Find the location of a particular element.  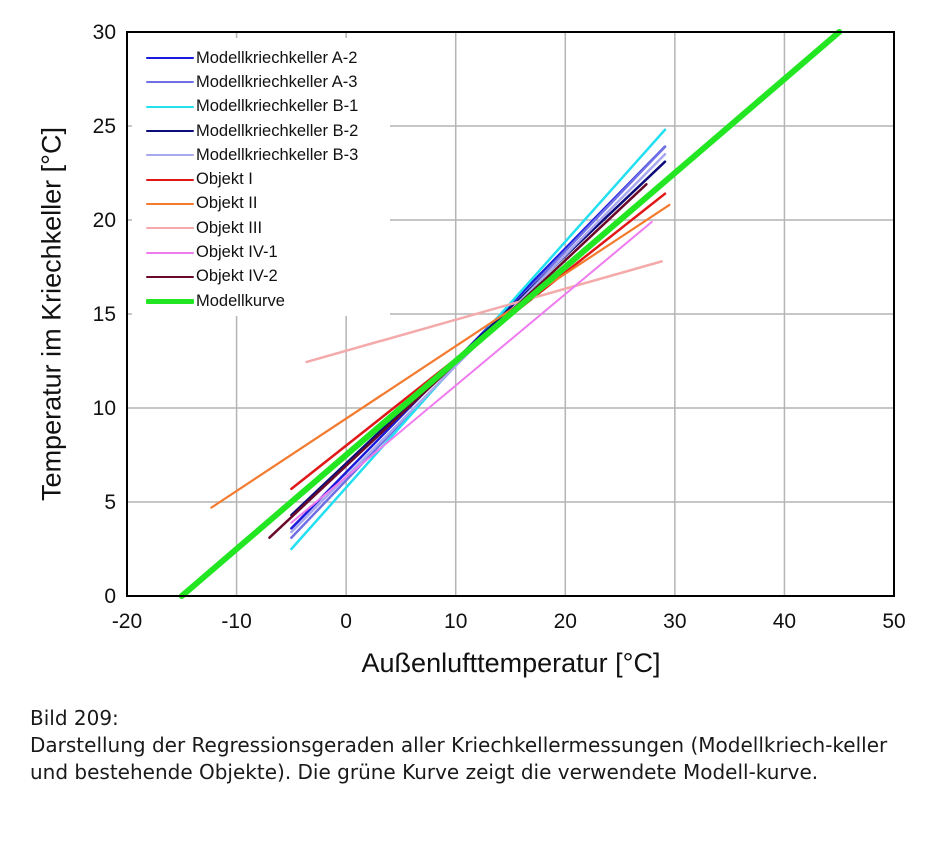

legend-background is located at coordinates (261, 177).